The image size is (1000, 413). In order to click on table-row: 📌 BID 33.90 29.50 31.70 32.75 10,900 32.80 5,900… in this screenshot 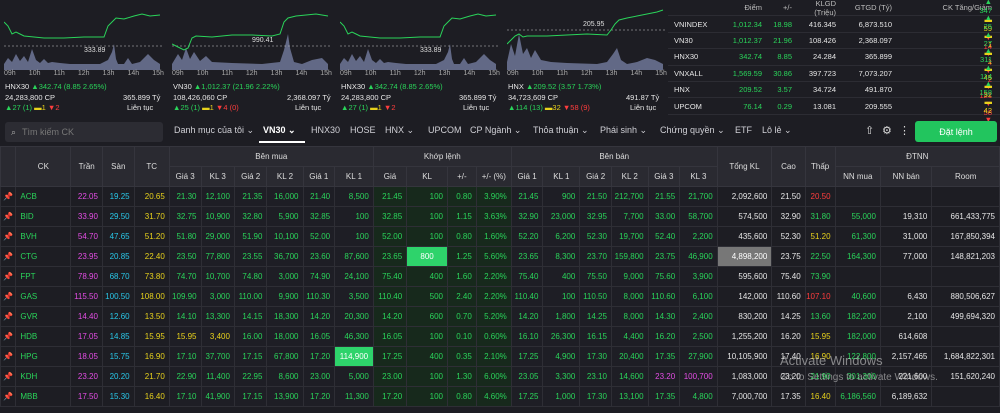, I will do `click(500, 216)`.